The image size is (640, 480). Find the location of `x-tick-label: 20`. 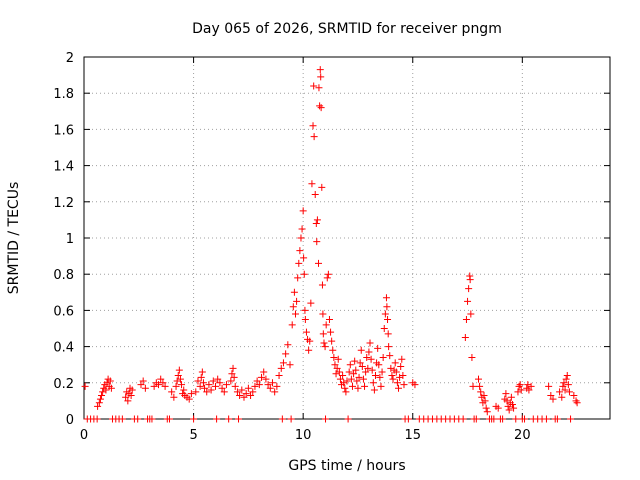

x-tick-label: 20 is located at coordinates (522, 435).